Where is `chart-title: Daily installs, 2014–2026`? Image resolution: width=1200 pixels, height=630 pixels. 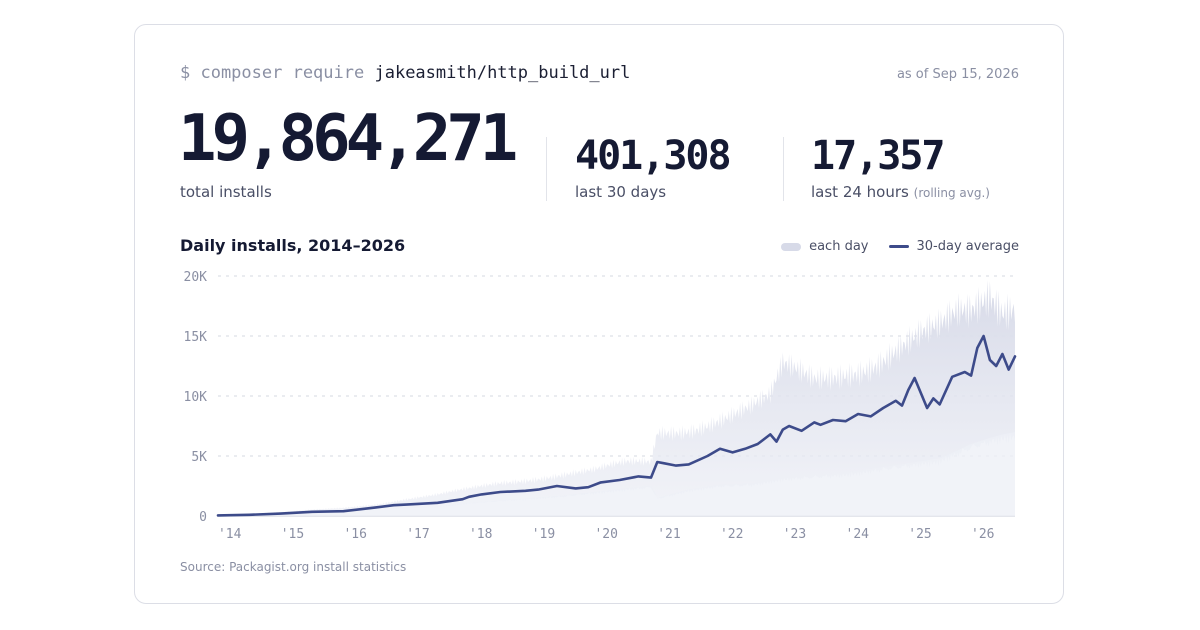
chart-title: Daily installs, 2014–2026 is located at coordinates (293, 245).